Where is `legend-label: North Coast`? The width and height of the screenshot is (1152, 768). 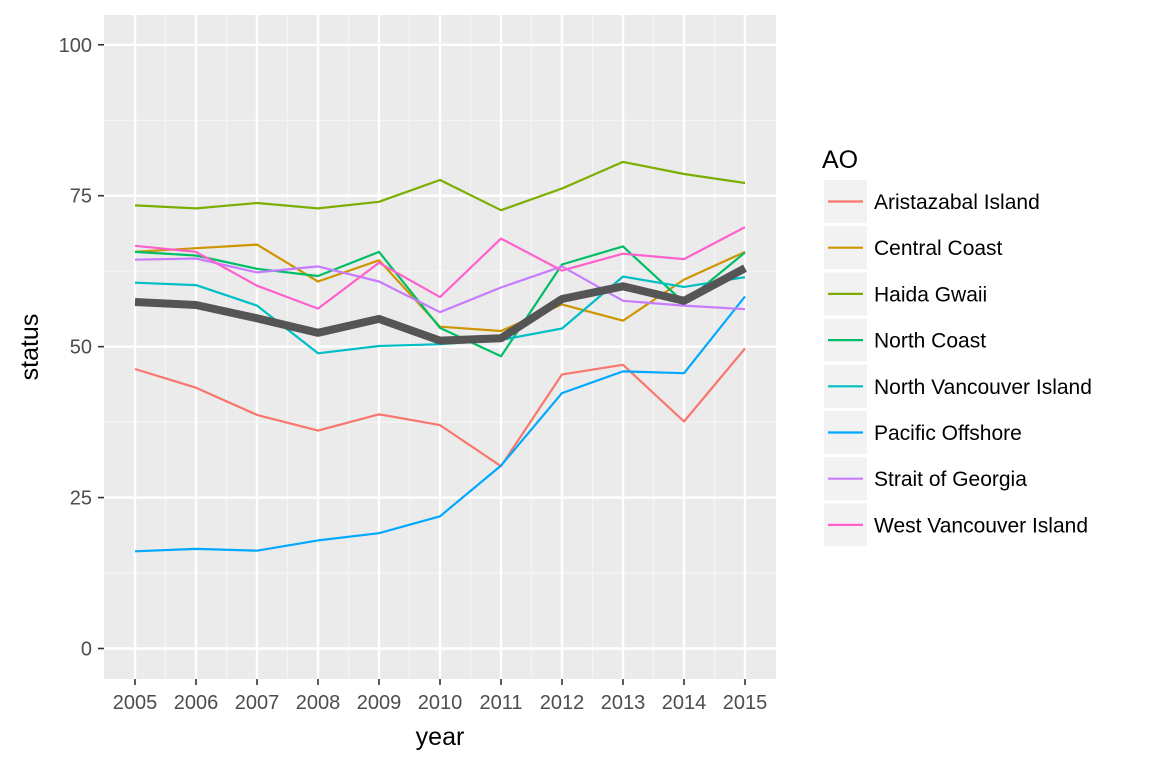 legend-label: North Coast is located at coordinates (930, 341).